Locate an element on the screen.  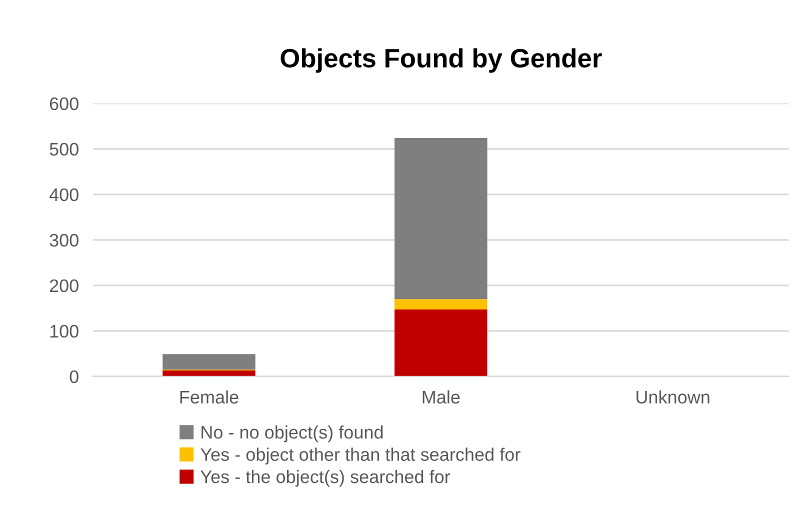
y-tick-label: 500 is located at coordinates (64, 149).